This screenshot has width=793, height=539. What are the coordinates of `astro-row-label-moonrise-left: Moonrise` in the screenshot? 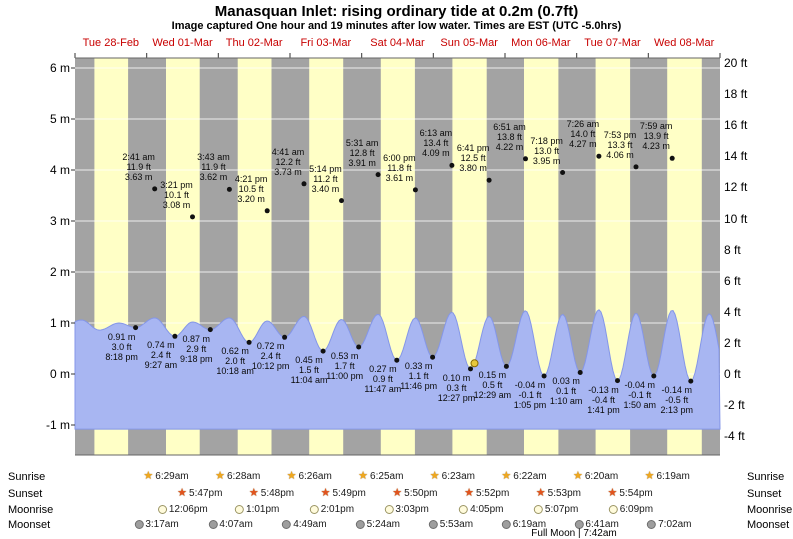 It's located at (31, 510).